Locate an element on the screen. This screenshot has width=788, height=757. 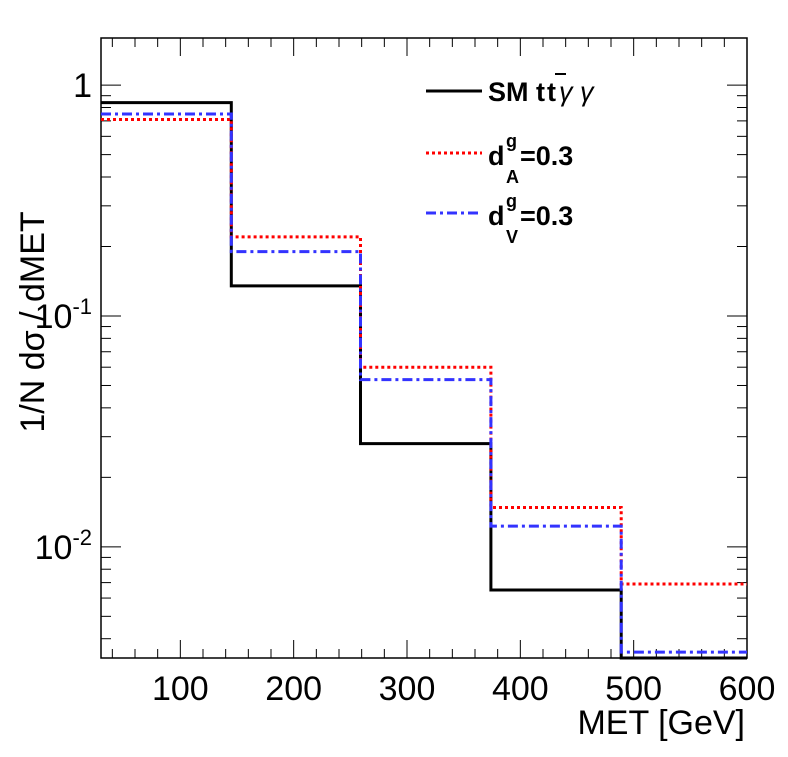
x-tick-label: 400 is located at coordinates (520, 689).